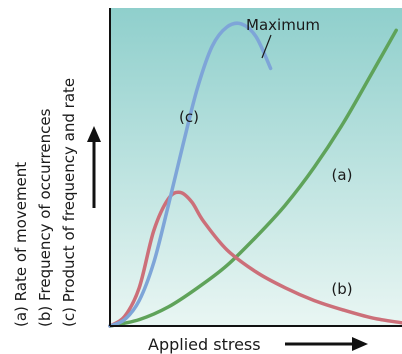  Describe the element at coordinates (266, 46) in the screenshot. I see `annotation-leader` at that location.